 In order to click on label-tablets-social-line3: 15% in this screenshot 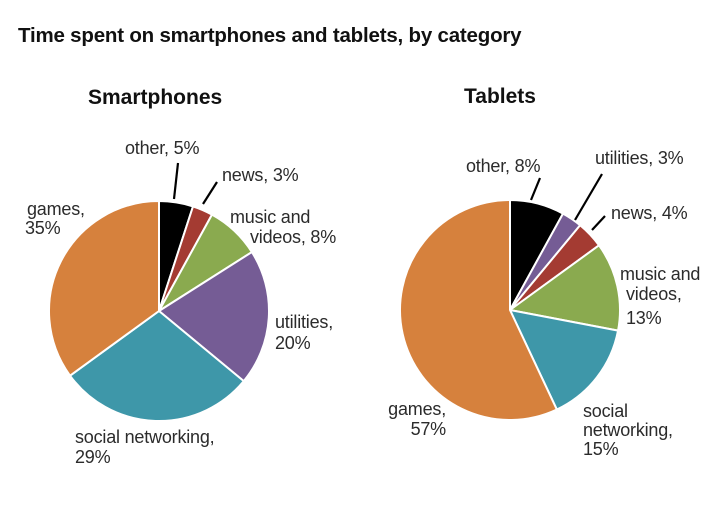, I will do `click(601, 449)`.